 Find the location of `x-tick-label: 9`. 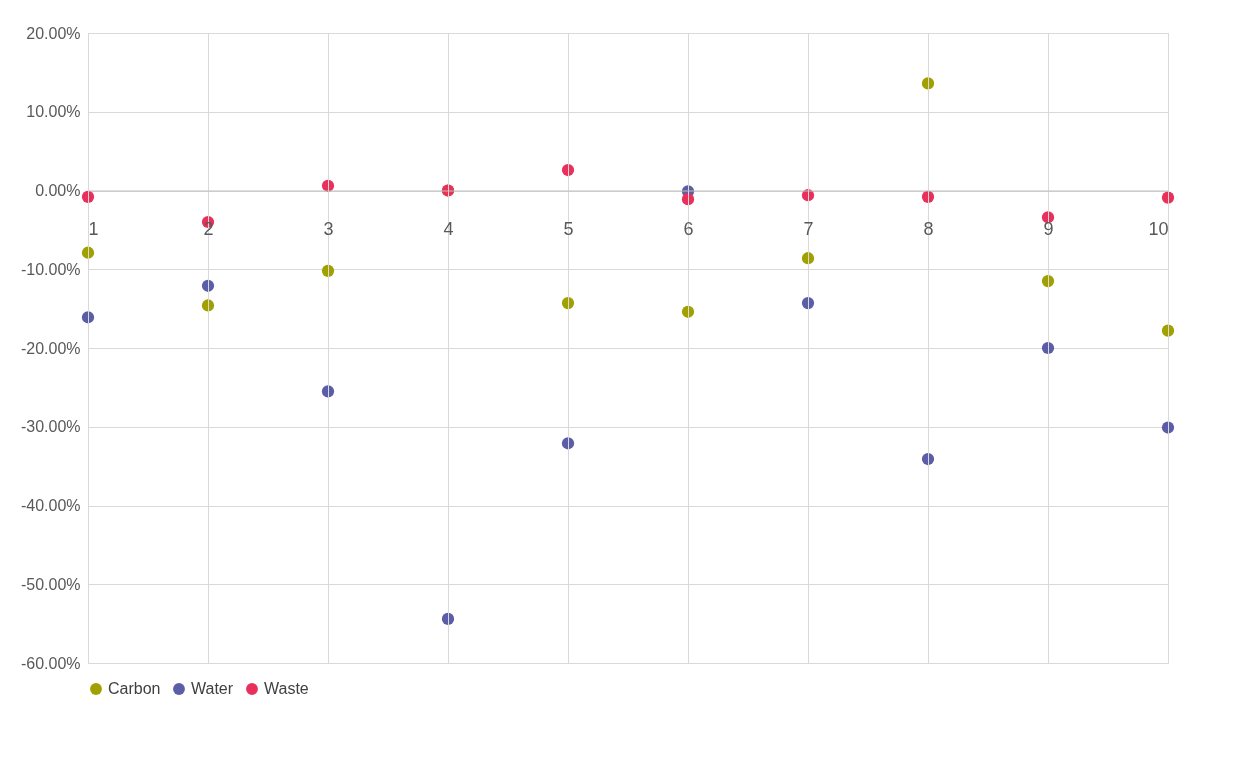

x-tick-label: 9 is located at coordinates (1048, 229).